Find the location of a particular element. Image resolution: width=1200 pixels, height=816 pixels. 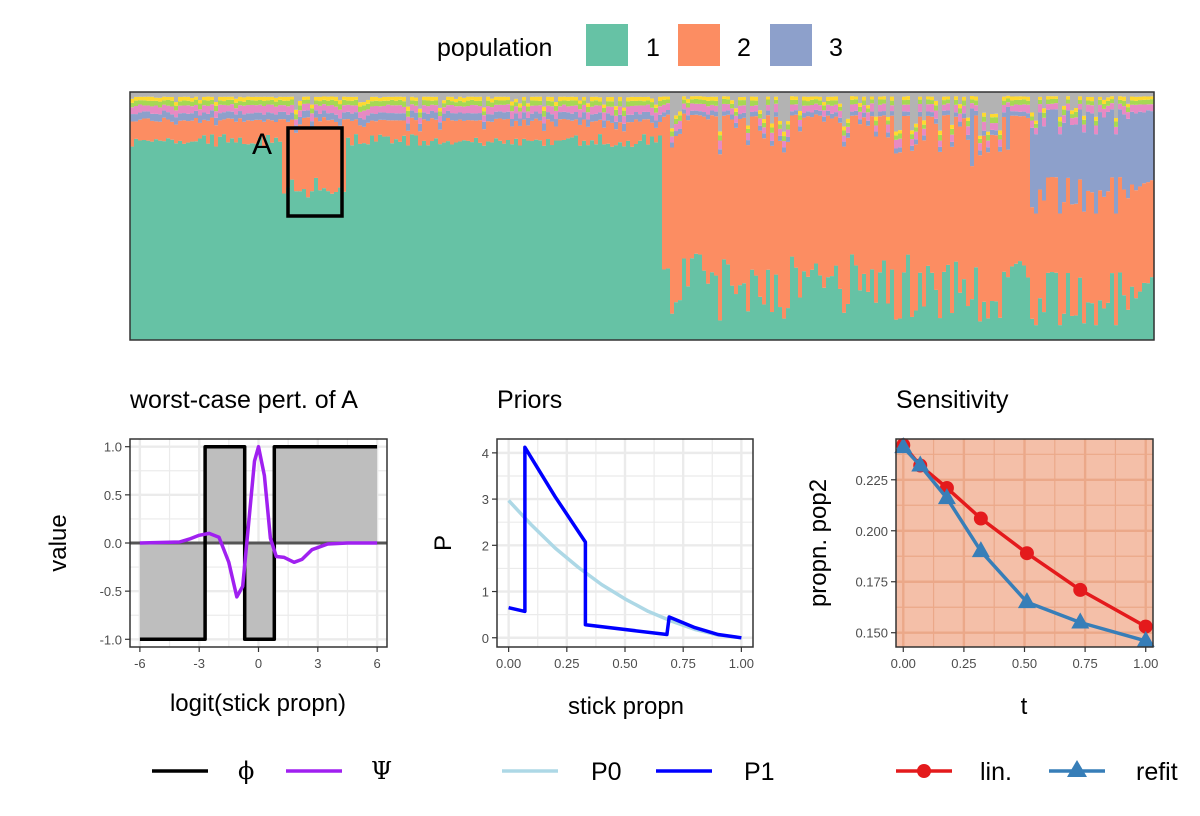

y-tick-label: -1.0 is located at coordinates (111, 639).